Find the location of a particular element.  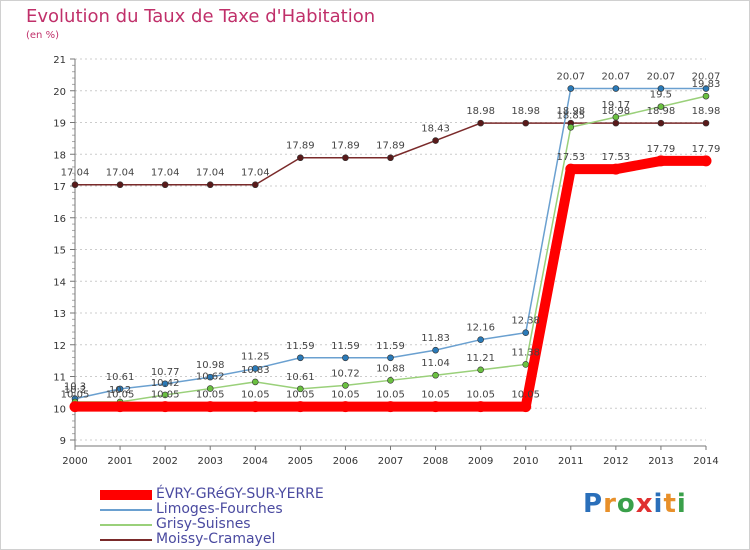

y-tick-label: 21 is located at coordinates (59, 60).